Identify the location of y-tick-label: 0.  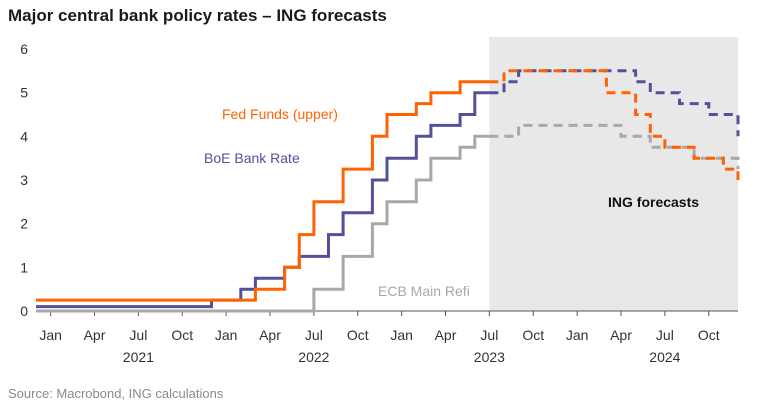
(24, 311).